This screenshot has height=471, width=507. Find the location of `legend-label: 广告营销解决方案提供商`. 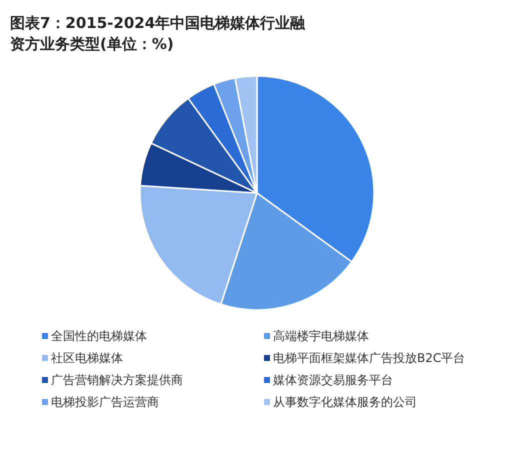

legend-label: 广告营销解决方案提供商 is located at coordinates (117, 380).